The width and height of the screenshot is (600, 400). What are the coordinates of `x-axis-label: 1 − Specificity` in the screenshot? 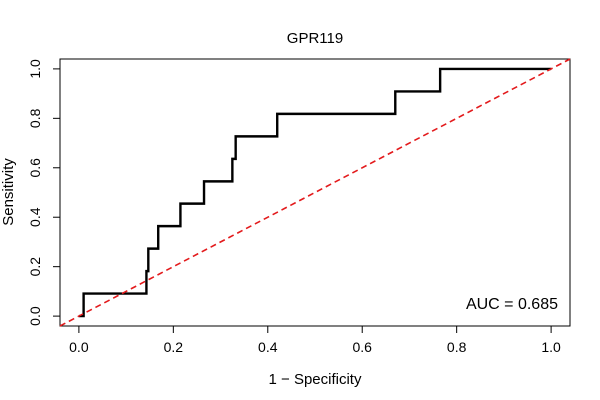 It's located at (315, 379).